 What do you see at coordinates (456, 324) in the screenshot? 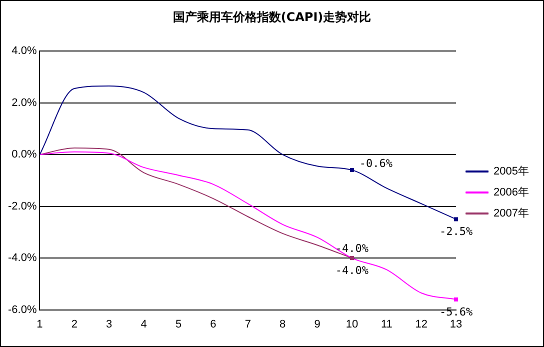
I see `x-tick-label: 13` at bounding box center [456, 324].